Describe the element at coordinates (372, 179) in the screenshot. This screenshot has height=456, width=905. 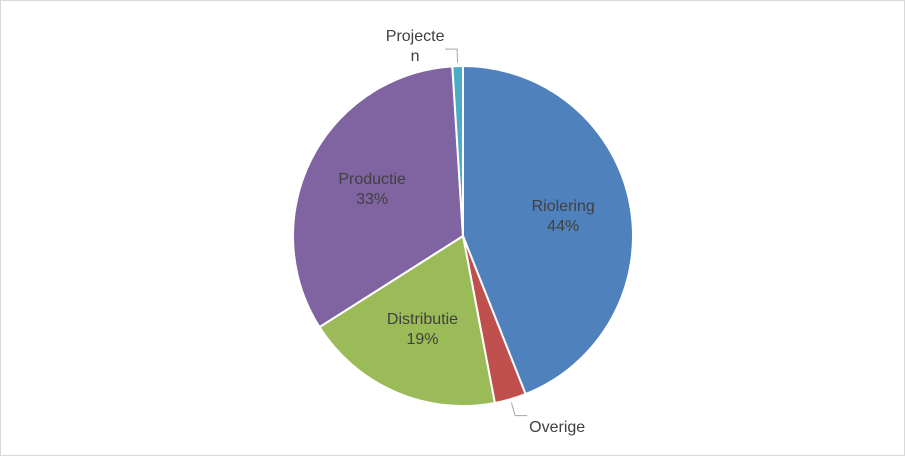
I see `label-text: Productie` at that location.